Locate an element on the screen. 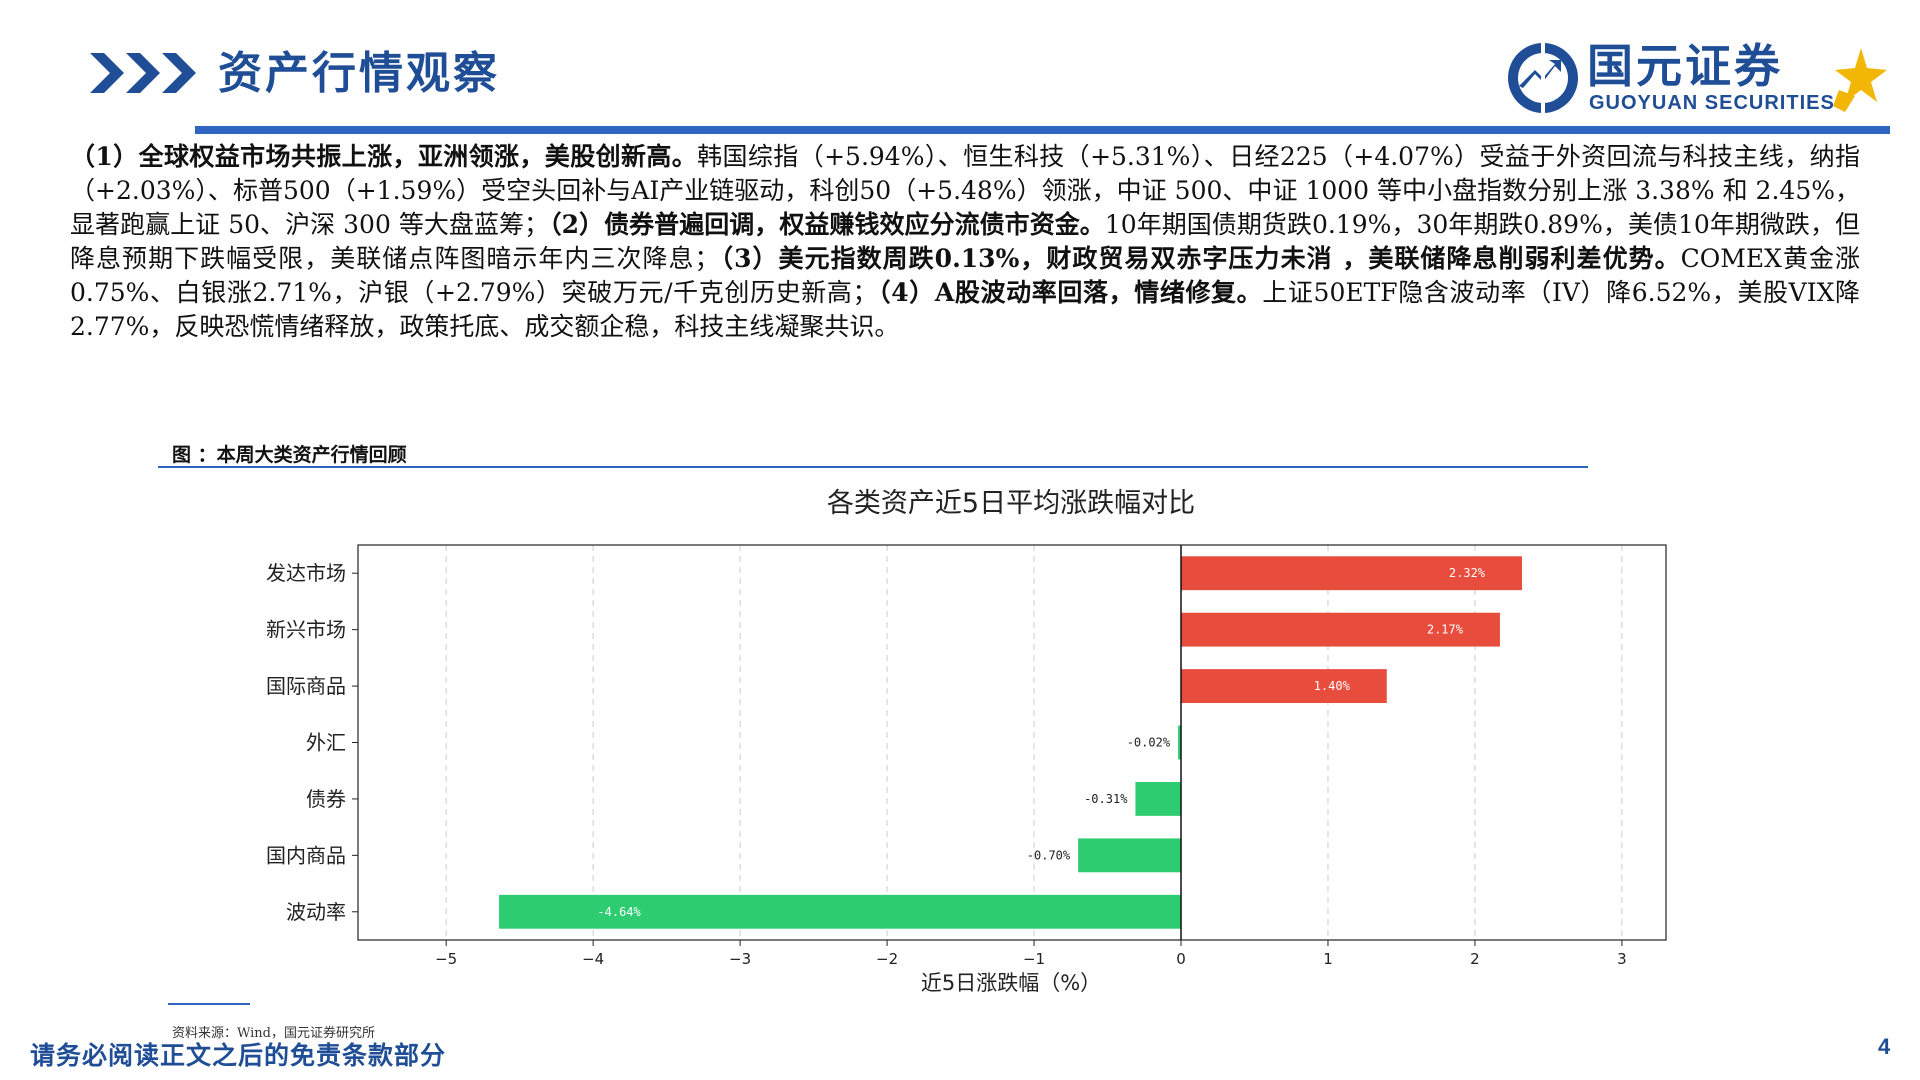  logo-name-cn: 国元证券 is located at coordinates (1685, 66).